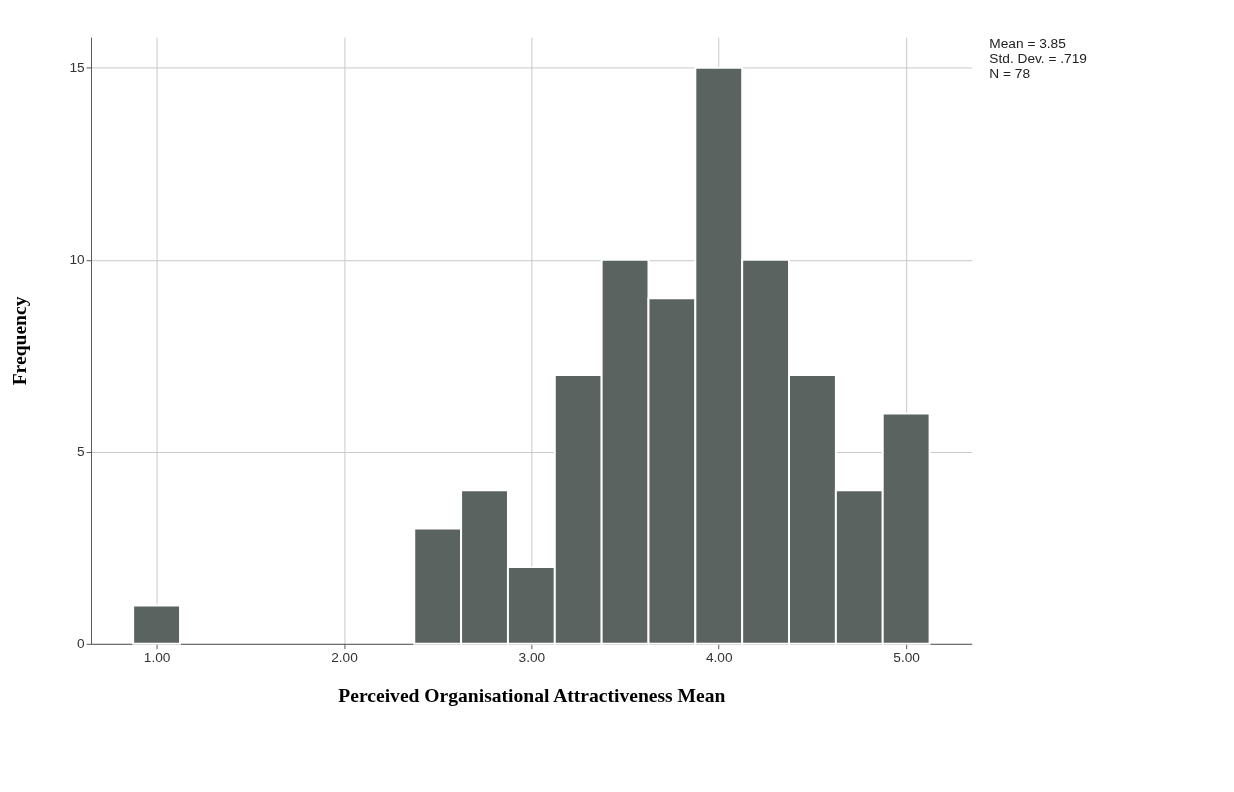 This screenshot has width=1234, height=792. I want to click on text: N = 78, so click(1010, 74).